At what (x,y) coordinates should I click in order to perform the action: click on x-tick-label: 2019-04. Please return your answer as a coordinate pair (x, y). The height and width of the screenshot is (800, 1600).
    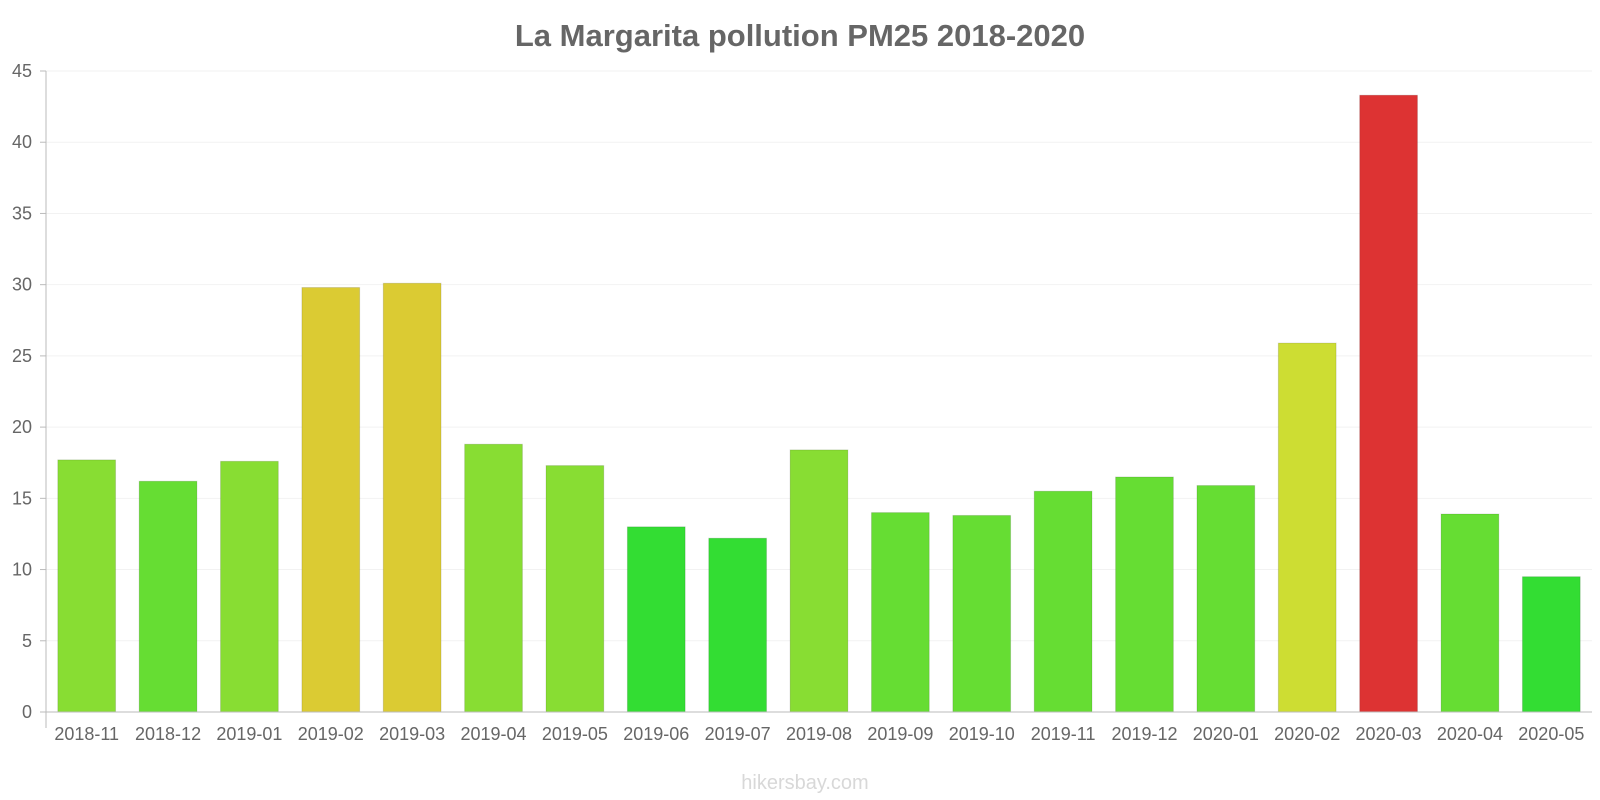
    Looking at the image, I should click on (493, 734).